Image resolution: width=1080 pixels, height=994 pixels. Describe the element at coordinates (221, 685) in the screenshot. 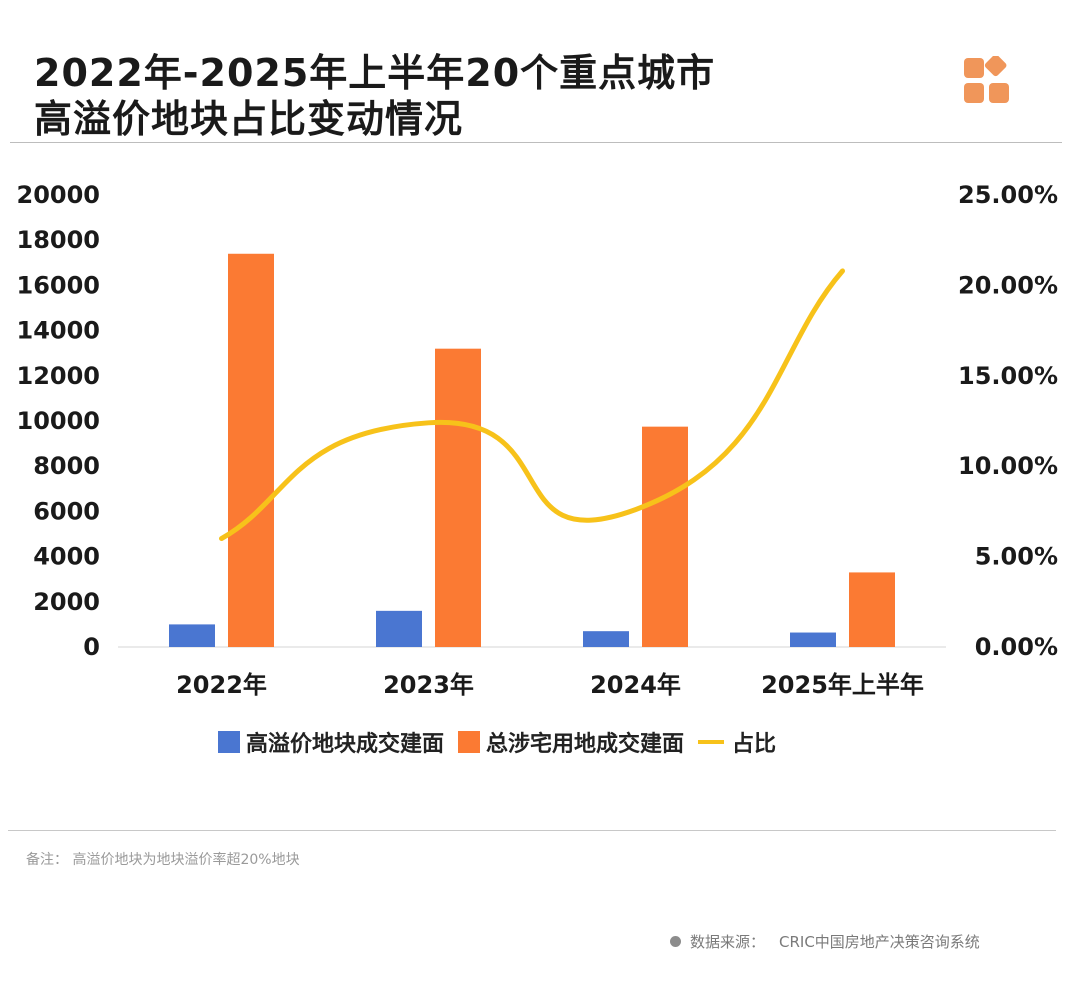

I see `x-axis-tick-label: 2022年` at that location.